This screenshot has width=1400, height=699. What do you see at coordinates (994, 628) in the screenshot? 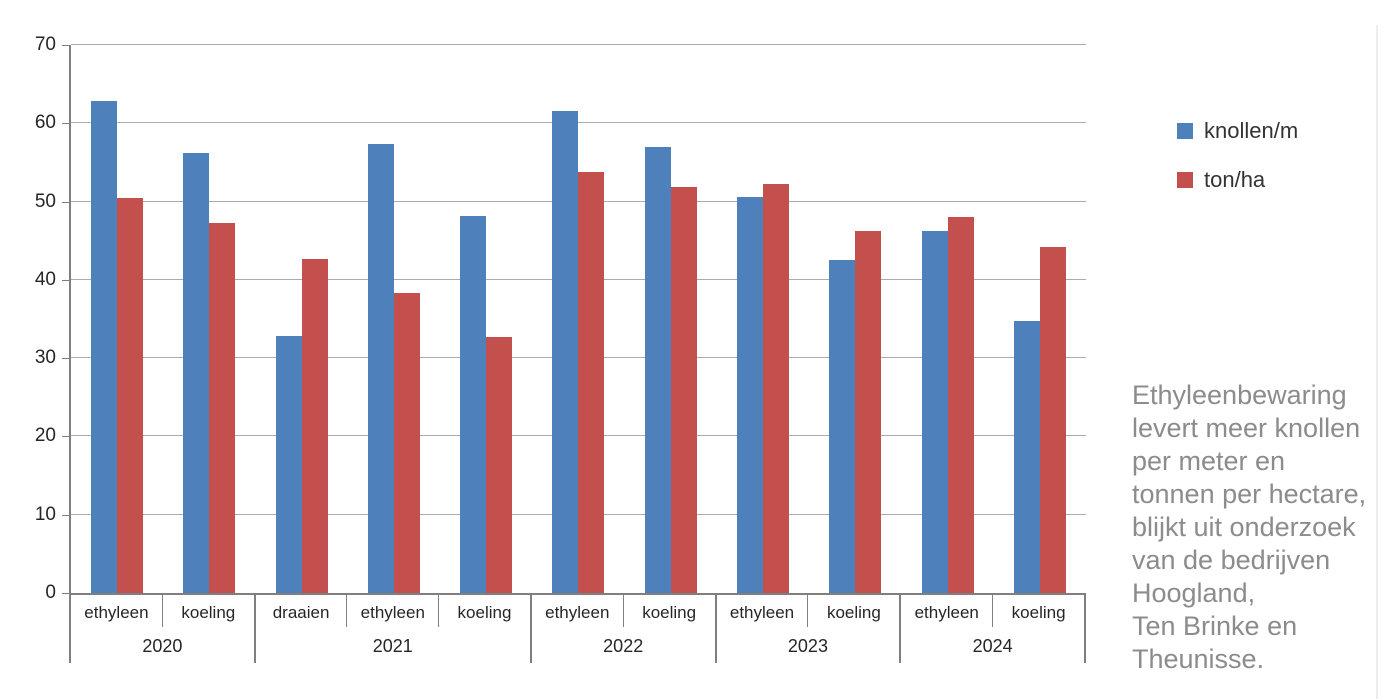
I see `year-group-2024: ethyleen koeling 2024` at bounding box center [994, 628].